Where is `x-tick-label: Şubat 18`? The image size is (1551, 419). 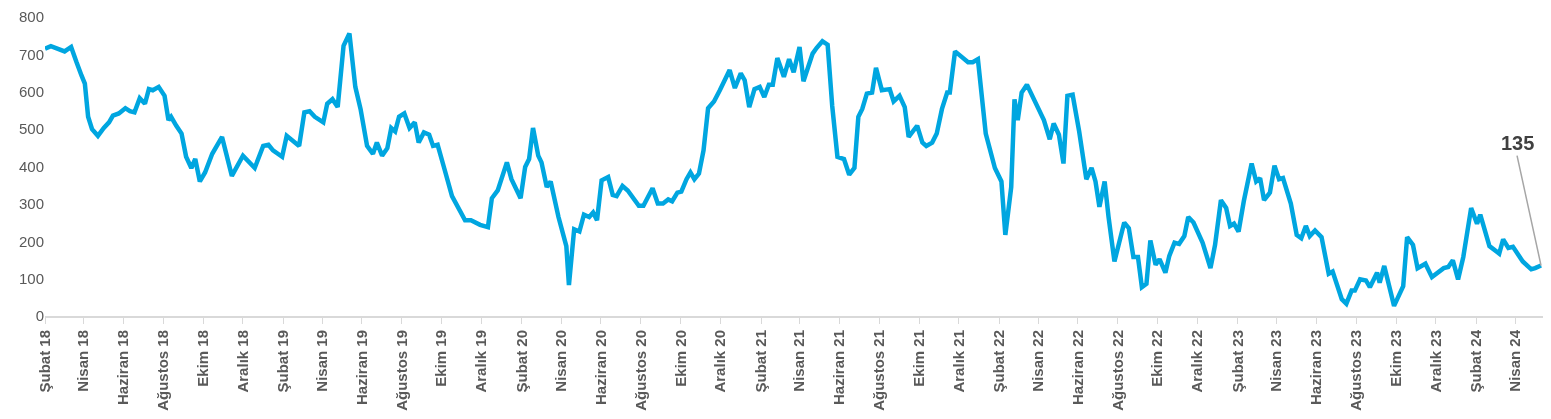 x-tick-label: Şubat 18 is located at coordinates (44, 361).